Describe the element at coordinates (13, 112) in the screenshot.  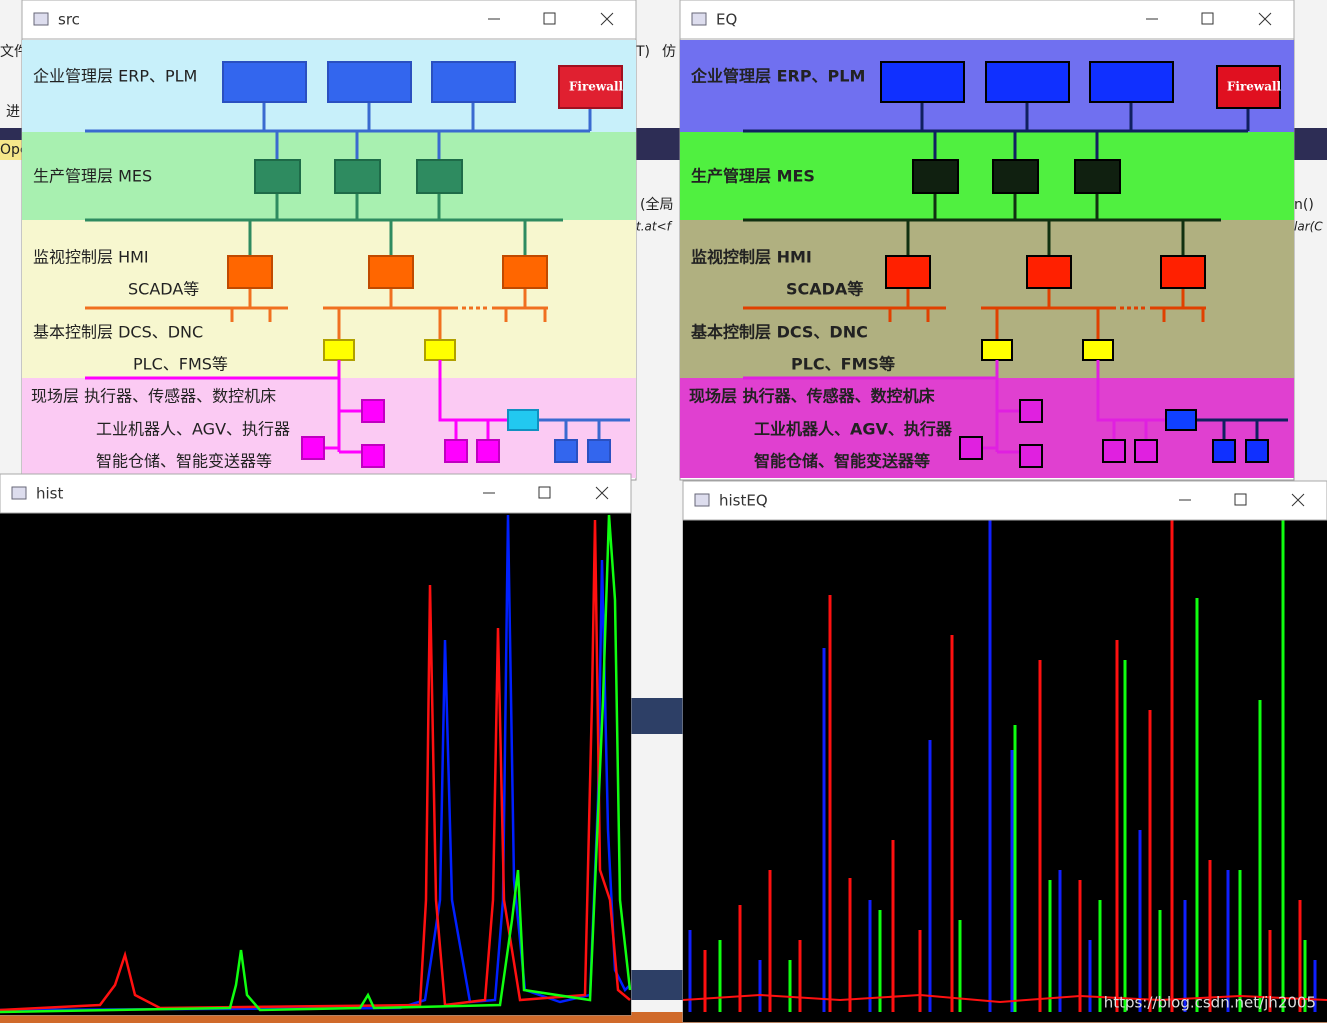
I see `bg-text: 进` at that location.